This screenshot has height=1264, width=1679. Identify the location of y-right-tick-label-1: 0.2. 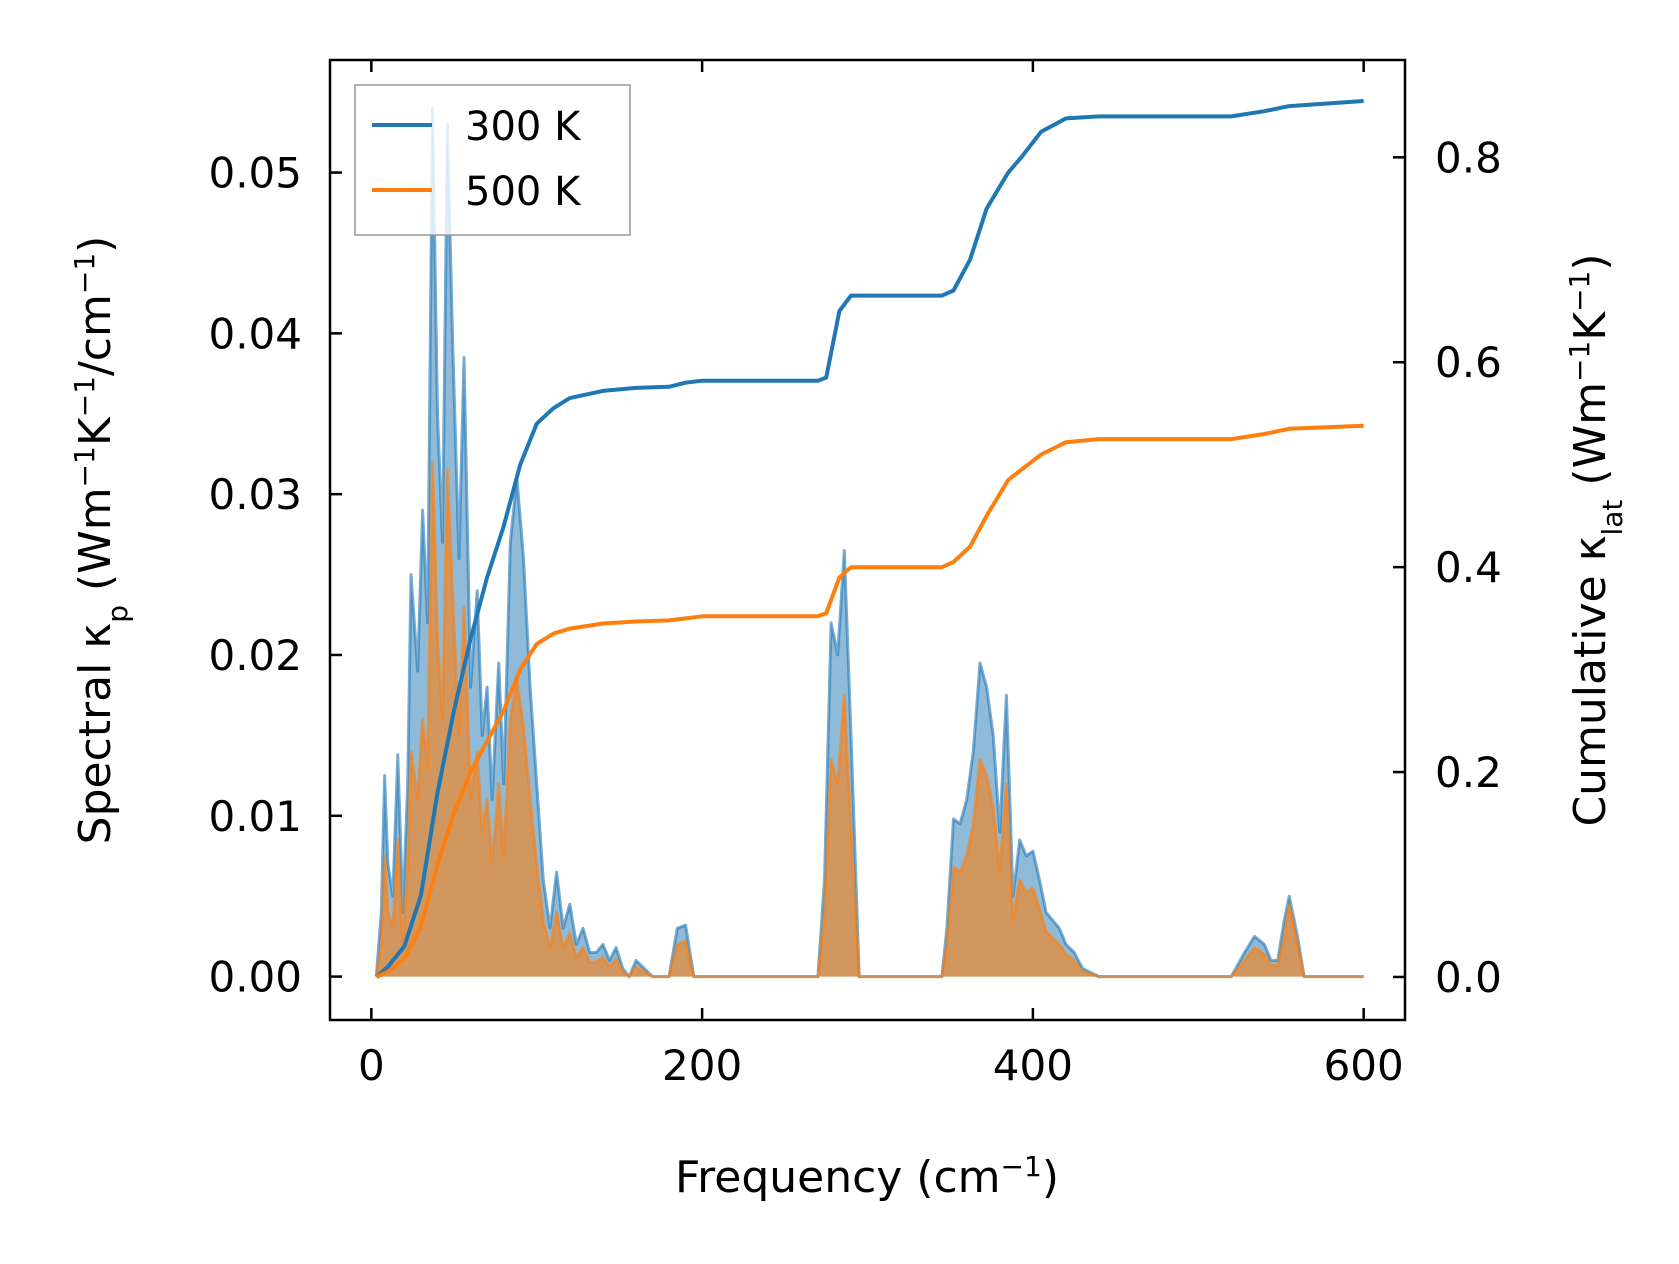
(1468, 772).